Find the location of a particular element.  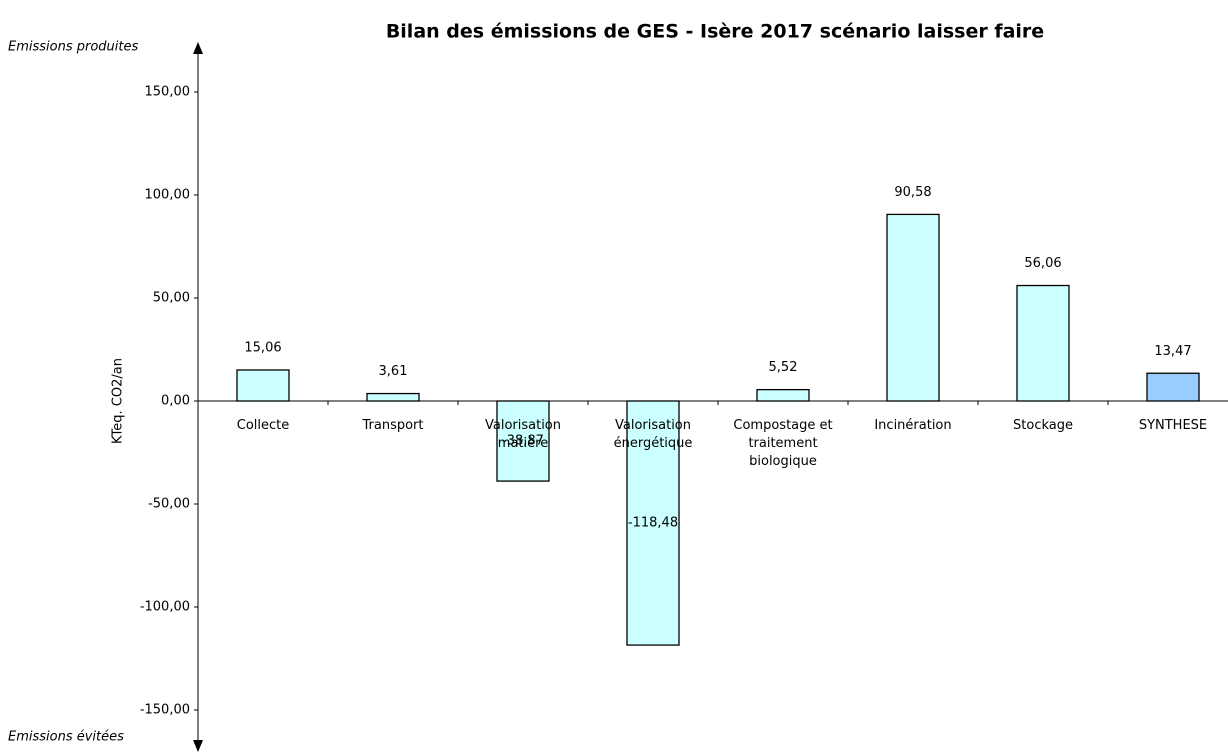

x-tick-label: Incinération is located at coordinates (913, 425).